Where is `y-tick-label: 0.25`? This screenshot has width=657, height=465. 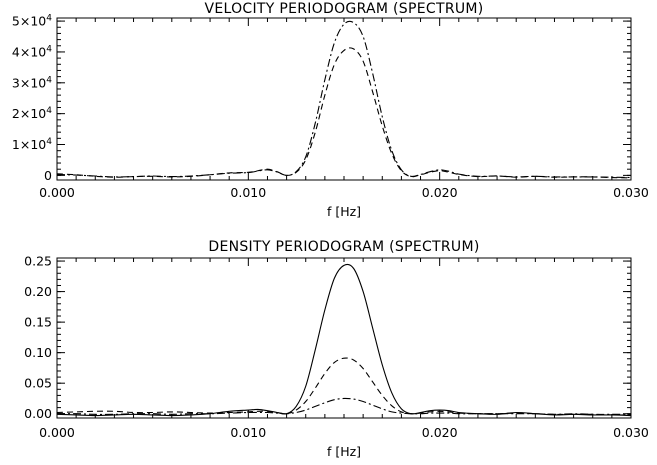 y-tick-label: 0.25 is located at coordinates (38, 261).